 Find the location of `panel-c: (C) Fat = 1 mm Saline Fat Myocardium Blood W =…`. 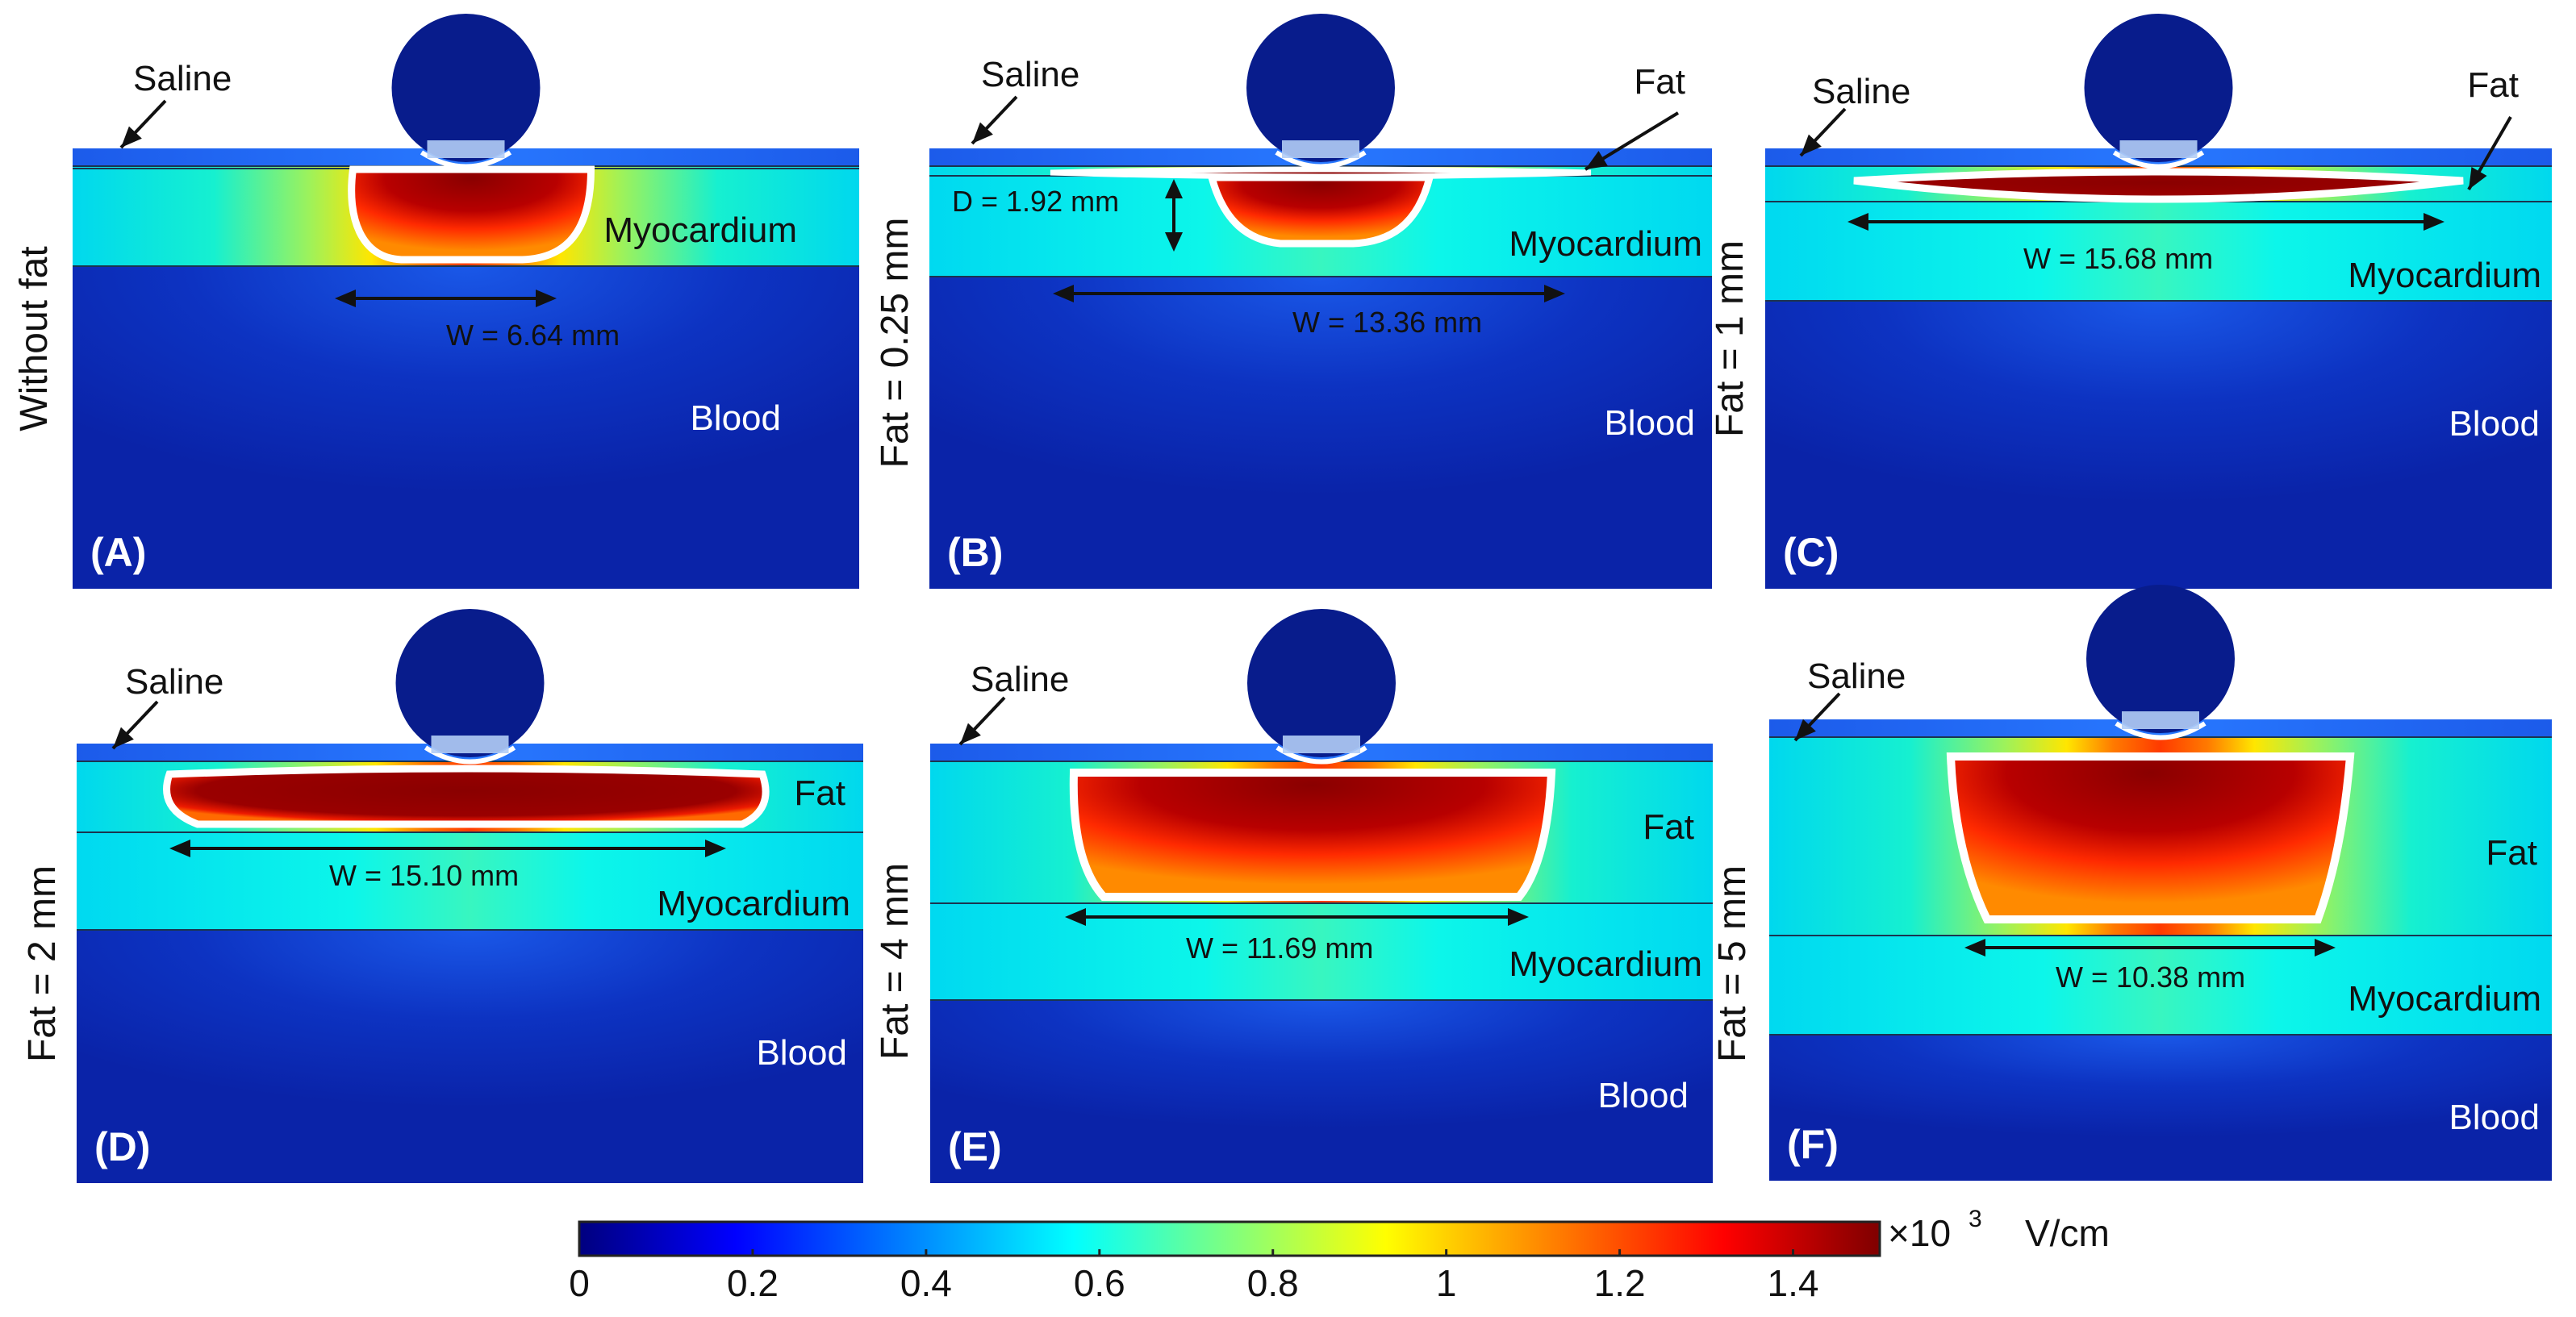

panel-c: (C) Fat = 1 mm Saline Fat Myocardium Blood W =… is located at coordinates (2130, 301).